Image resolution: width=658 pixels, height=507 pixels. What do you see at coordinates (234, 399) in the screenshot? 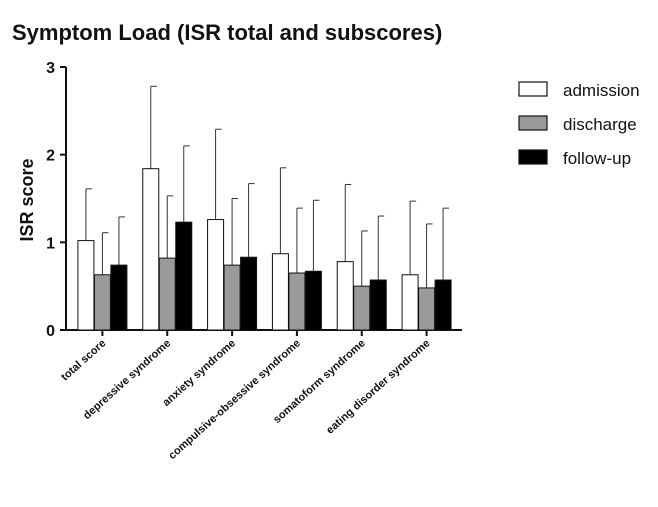
I see `x-tick-label: compulsive-obsessive syndrome` at bounding box center [234, 399].